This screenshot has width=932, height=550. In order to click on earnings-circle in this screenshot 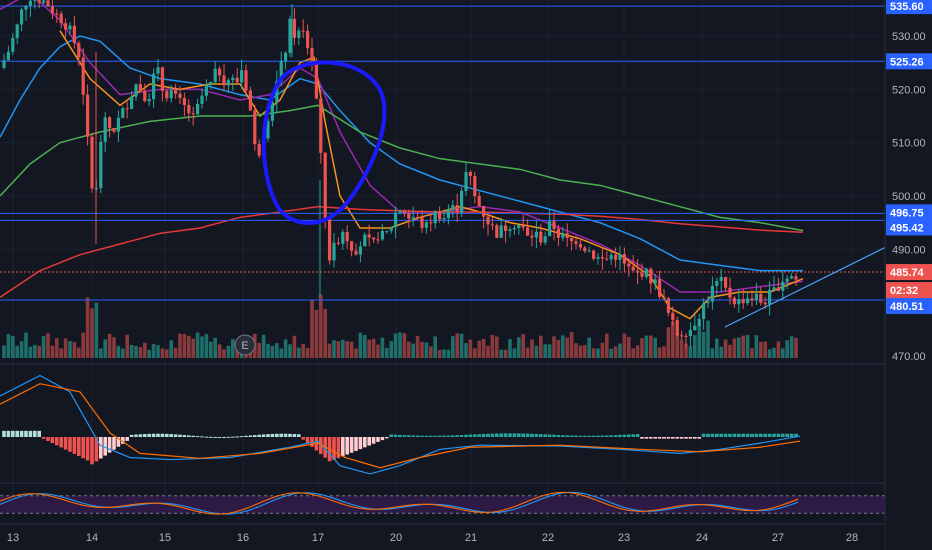, I will do `click(245, 345)`.